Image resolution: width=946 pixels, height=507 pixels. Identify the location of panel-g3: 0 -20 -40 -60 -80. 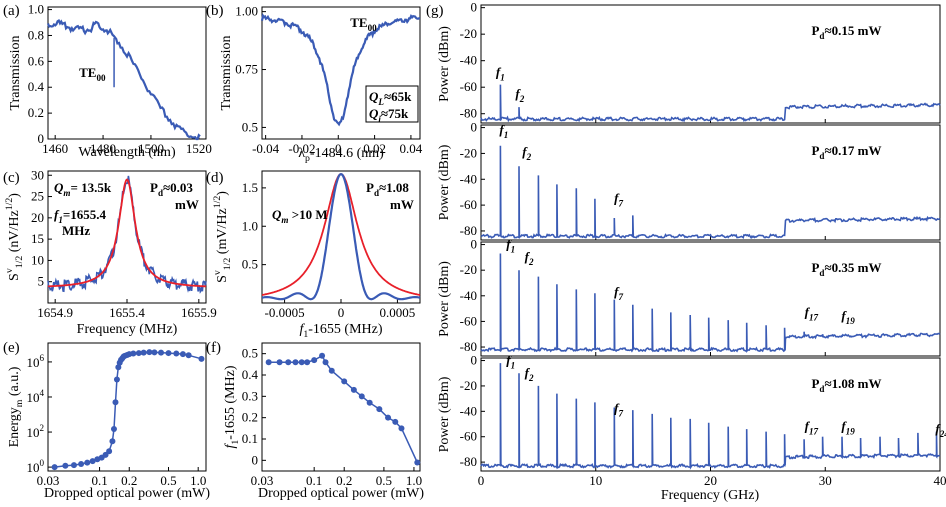
(700, 297).